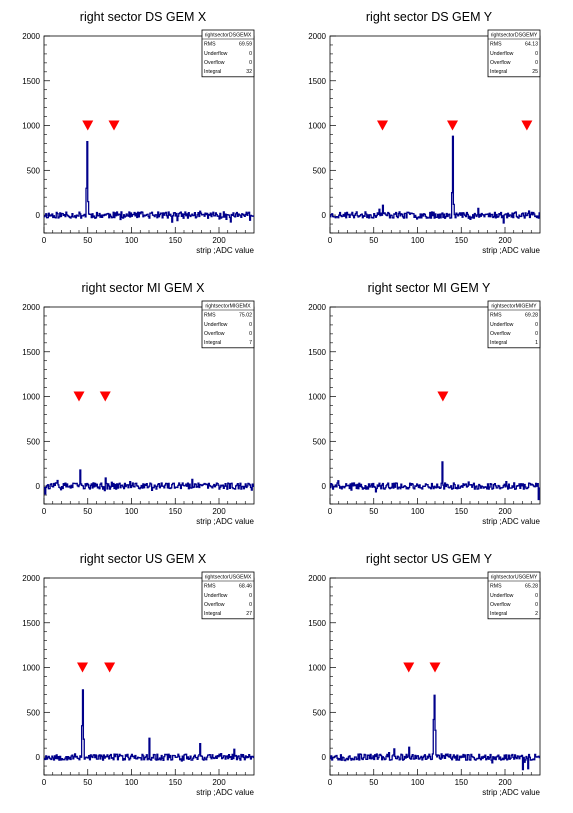 The width and height of the screenshot is (573, 813). Describe the element at coordinates (429, 288) in the screenshot. I see `chart-title: right sector MI GEM Y` at that location.